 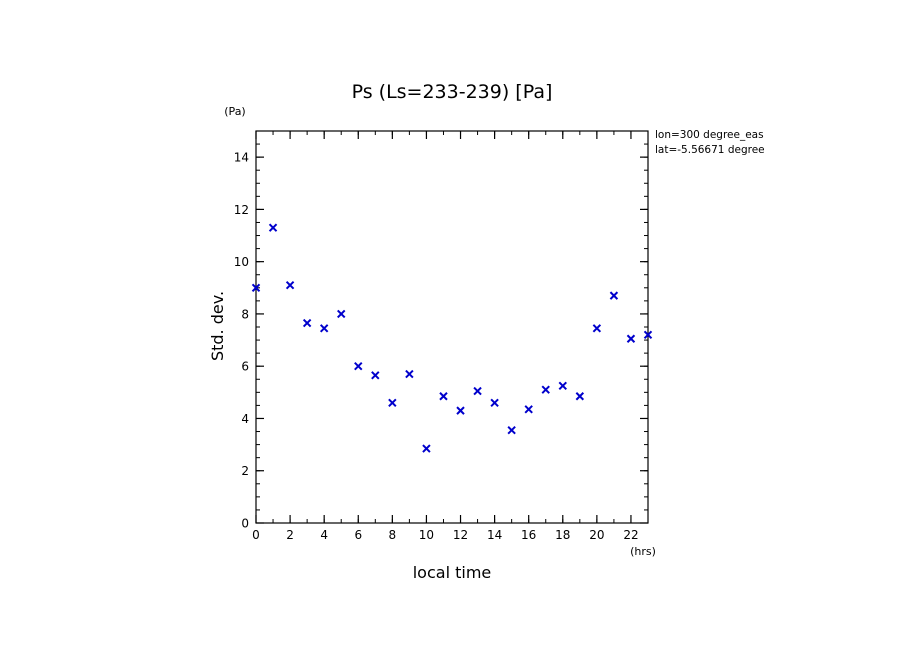 What do you see at coordinates (358, 535) in the screenshot?
I see `x-tick-label: 6` at bounding box center [358, 535].